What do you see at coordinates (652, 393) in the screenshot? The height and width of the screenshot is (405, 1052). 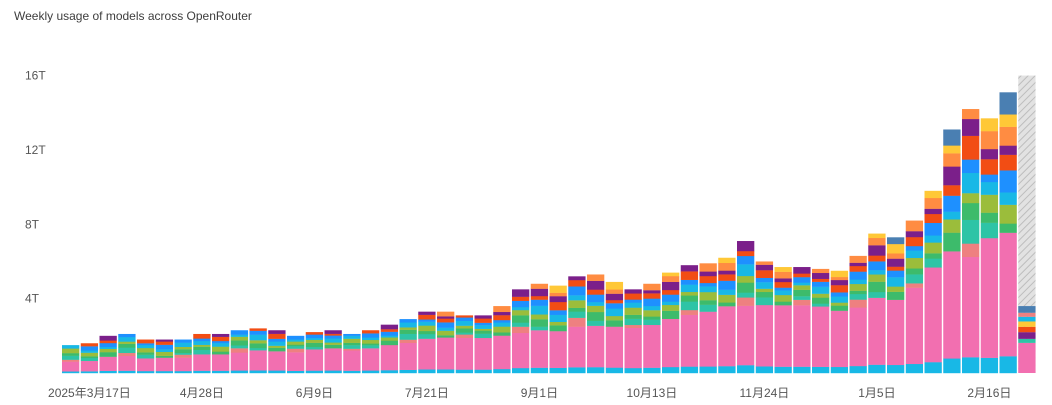 I see `x-tick-label: 10月13日` at bounding box center [652, 393].